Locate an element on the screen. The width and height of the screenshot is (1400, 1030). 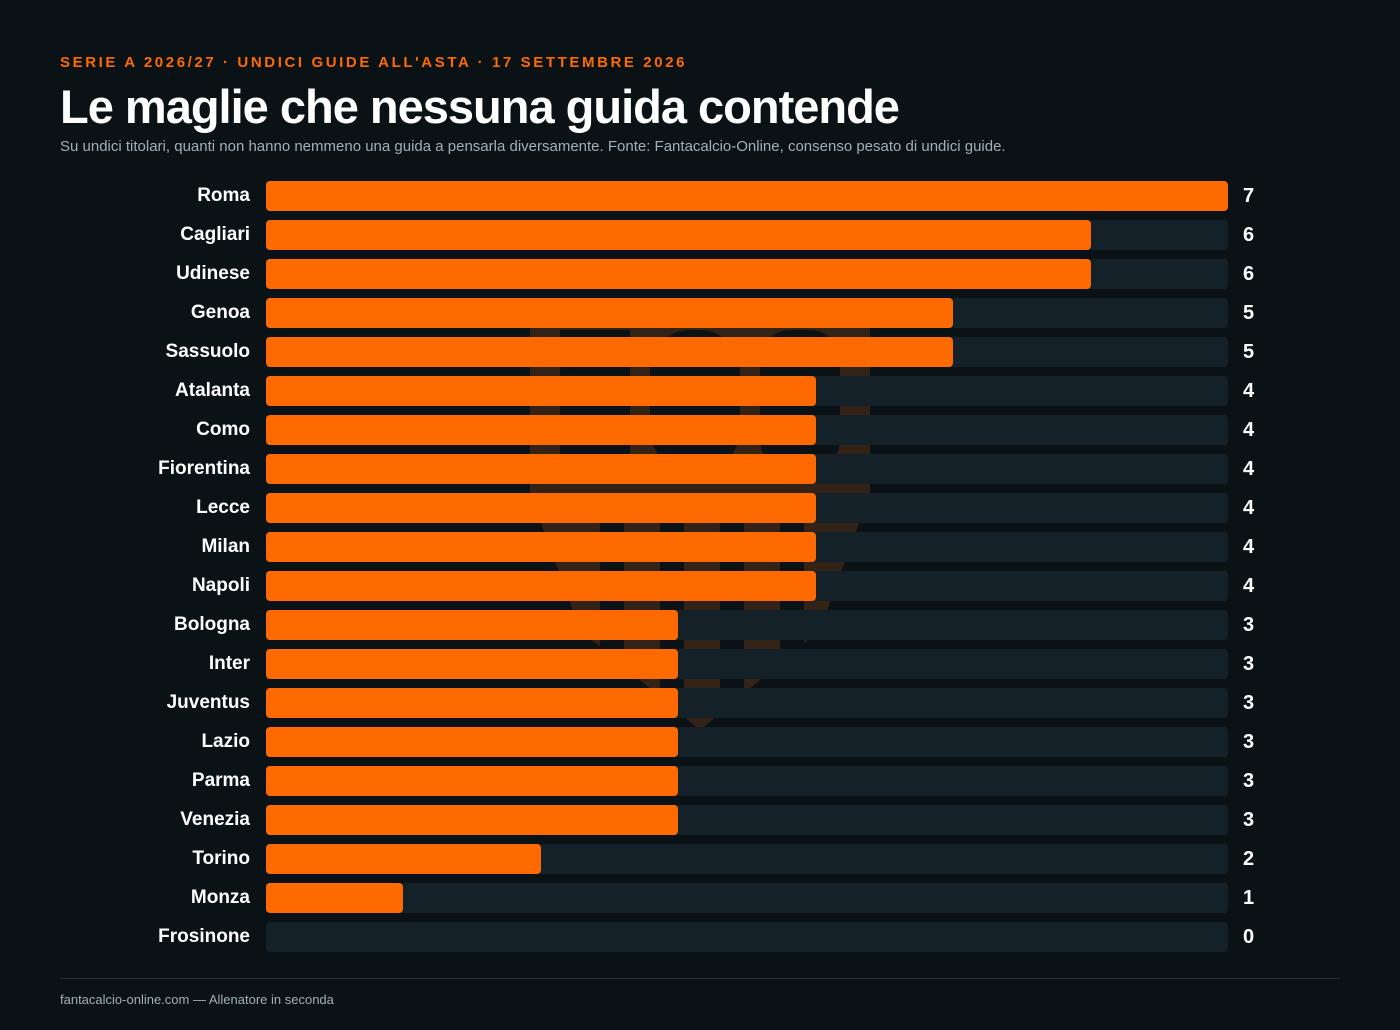
category-label-roma: Roma is located at coordinates (223, 195).